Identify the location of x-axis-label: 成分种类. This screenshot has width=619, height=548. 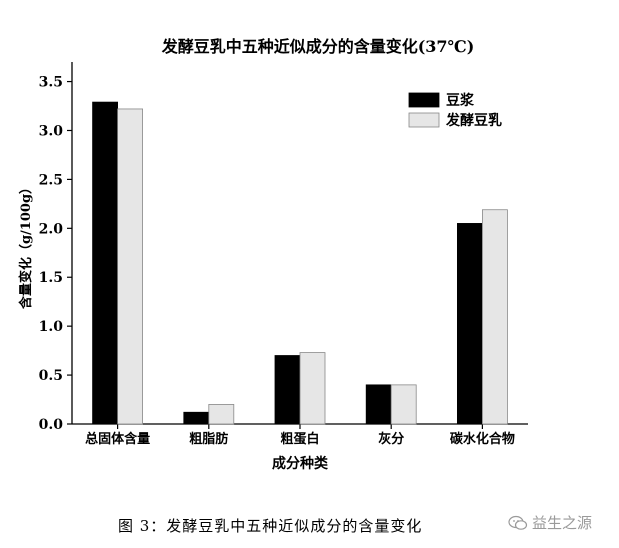
(300, 463).